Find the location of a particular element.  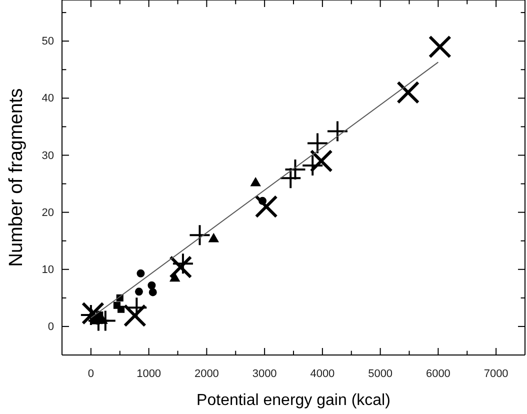

y-tick-label: 20 is located at coordinates (48, 212).